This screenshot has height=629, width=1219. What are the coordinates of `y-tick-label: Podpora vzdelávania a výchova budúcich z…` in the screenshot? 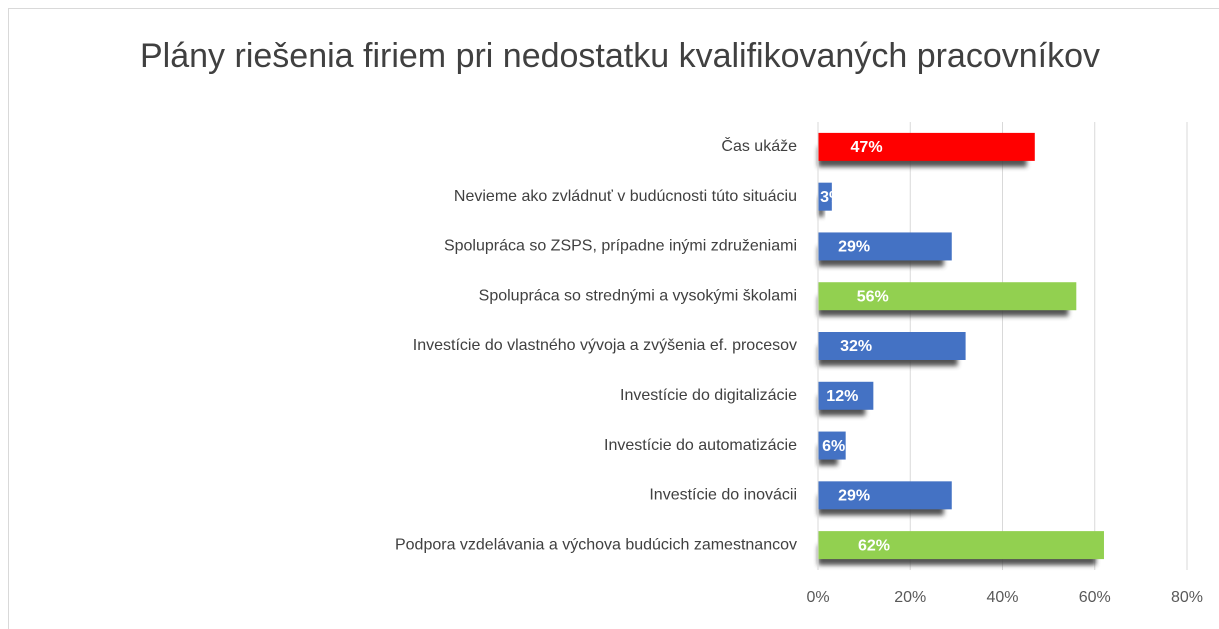 It's located at (596, 544).